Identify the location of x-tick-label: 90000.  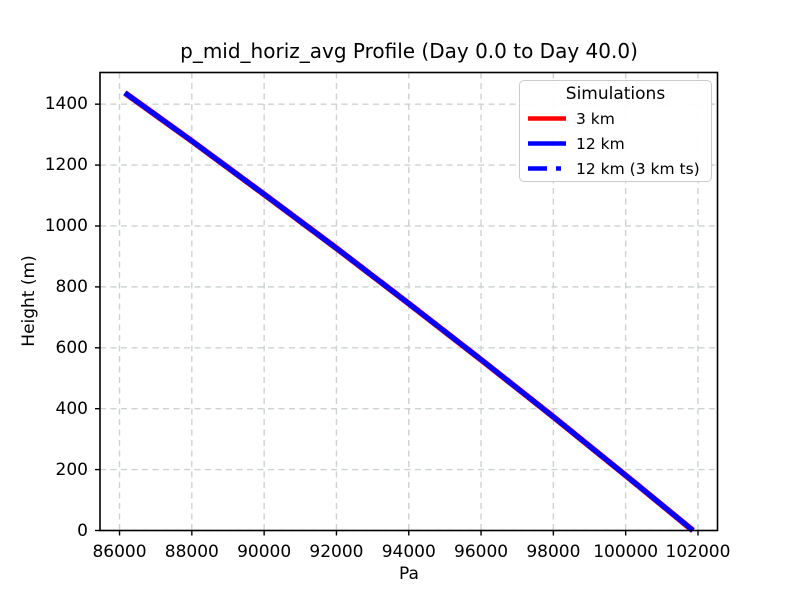
(264, 552).